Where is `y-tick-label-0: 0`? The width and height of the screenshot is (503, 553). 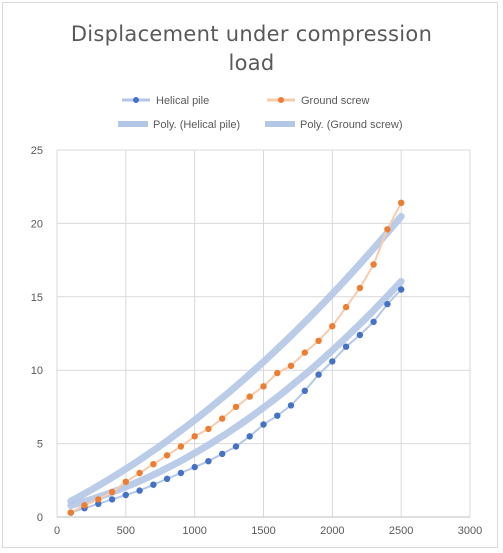 y-tick-label-0: 0 is located at coordinates (40, 518).